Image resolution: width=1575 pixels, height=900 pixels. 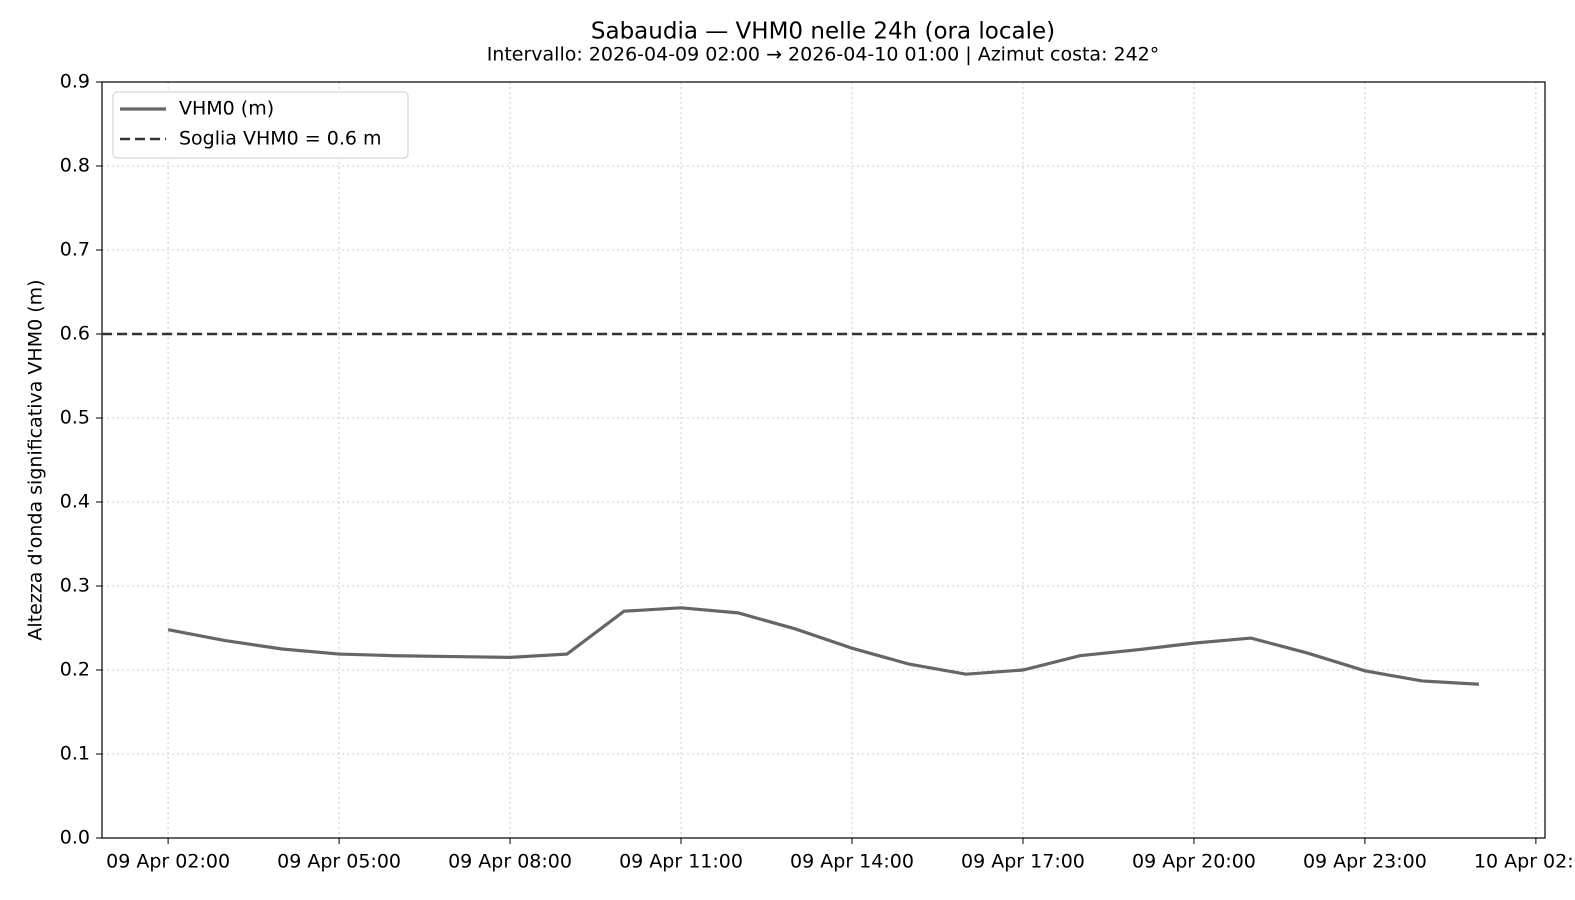 What do you see at coordinates (823, 32) in the screenshot?
I see `chart-title: Sabaudia — VHM0 nelle 24h (ora locale)` at bounding box center [823, 32].